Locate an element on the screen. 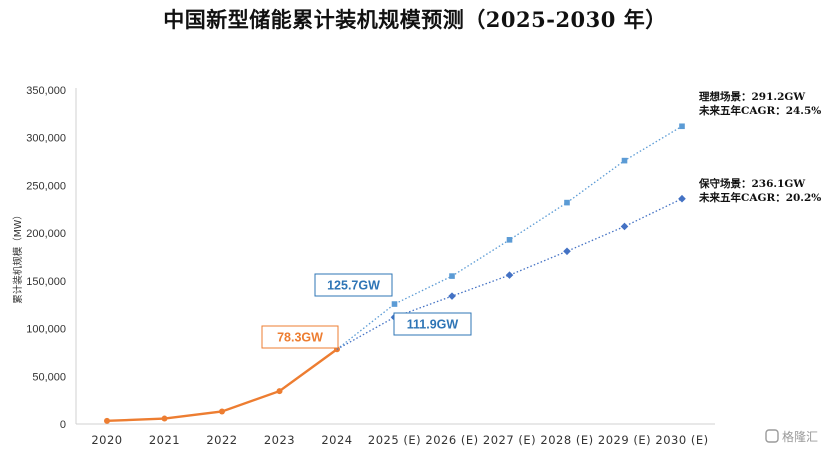 This screenshot has height=451, width=830. scenario-annotation-line2: 未来五年CAGR：20.2% is located at coordinates (759, 197).